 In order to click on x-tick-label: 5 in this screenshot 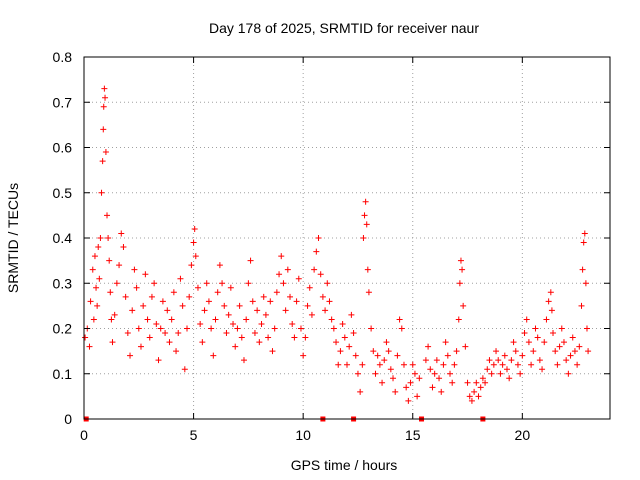, I will do `click(194, 435)`.